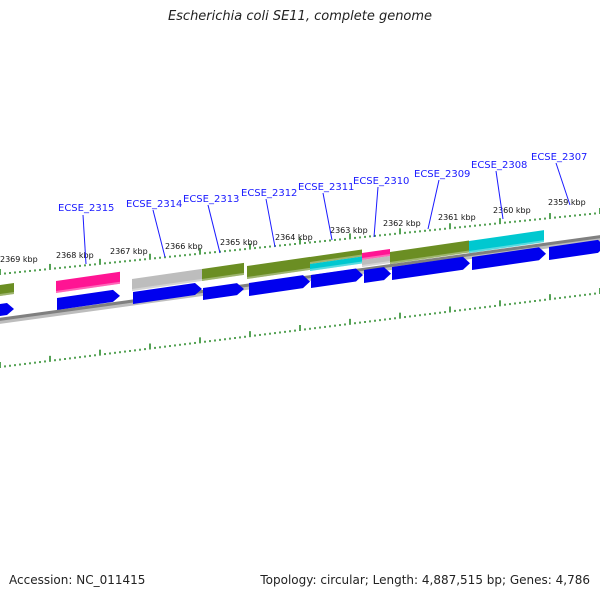 This screenshot has width=600, height=600. I want to click on kbp-label: 2369 kbp, so click(19, 259).